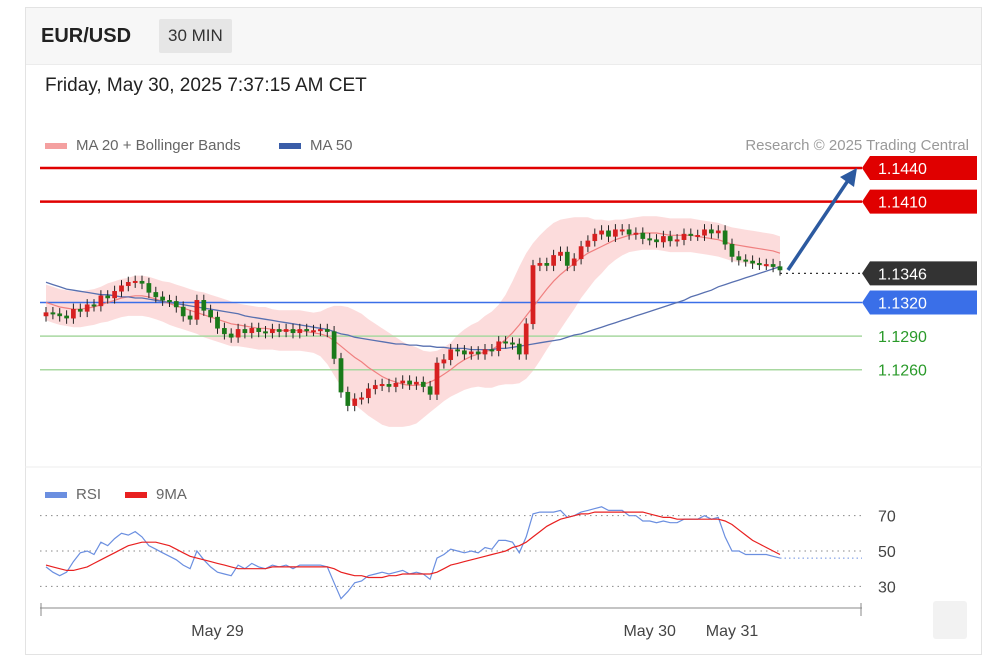  Describe the element at coordinates (857, 145) in the screenshot. I see `copyright: Research © 2025 Trading Central` at that location.